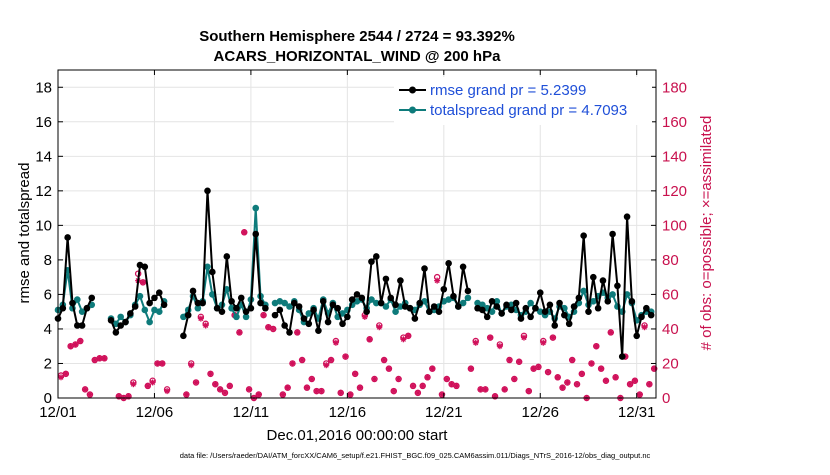  I want to click on y-right-tick-label: 20, so click(670, 363).